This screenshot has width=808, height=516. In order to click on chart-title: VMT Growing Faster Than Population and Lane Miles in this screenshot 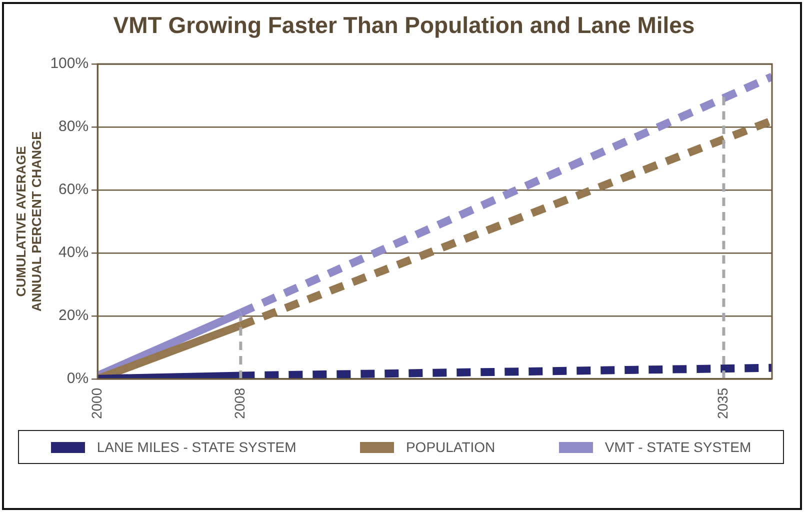, I will do `click(404, 25)`.